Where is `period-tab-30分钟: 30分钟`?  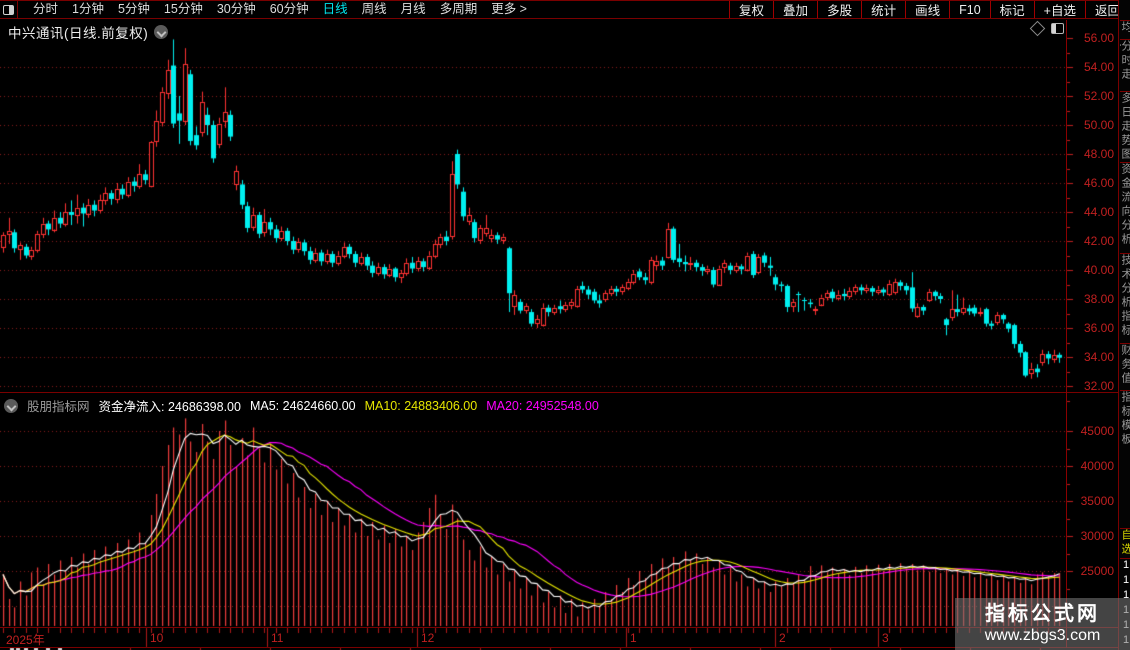 period-tab-30分钟: 30分钟 is located at coordinates (236, 9).